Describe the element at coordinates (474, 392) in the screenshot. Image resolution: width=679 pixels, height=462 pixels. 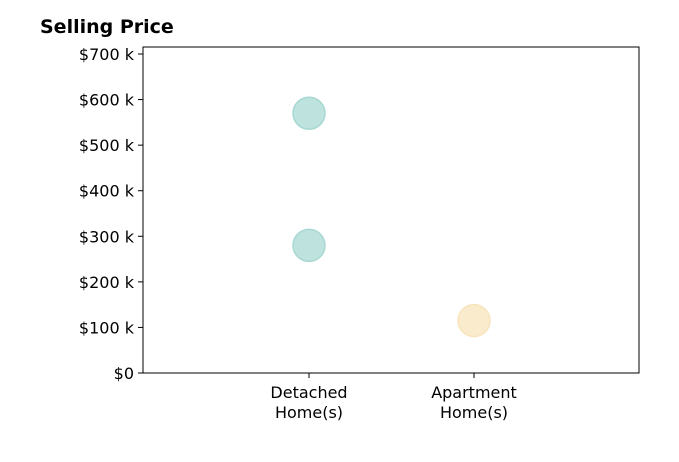
I see `x-tick-label: Apartment` at that location.